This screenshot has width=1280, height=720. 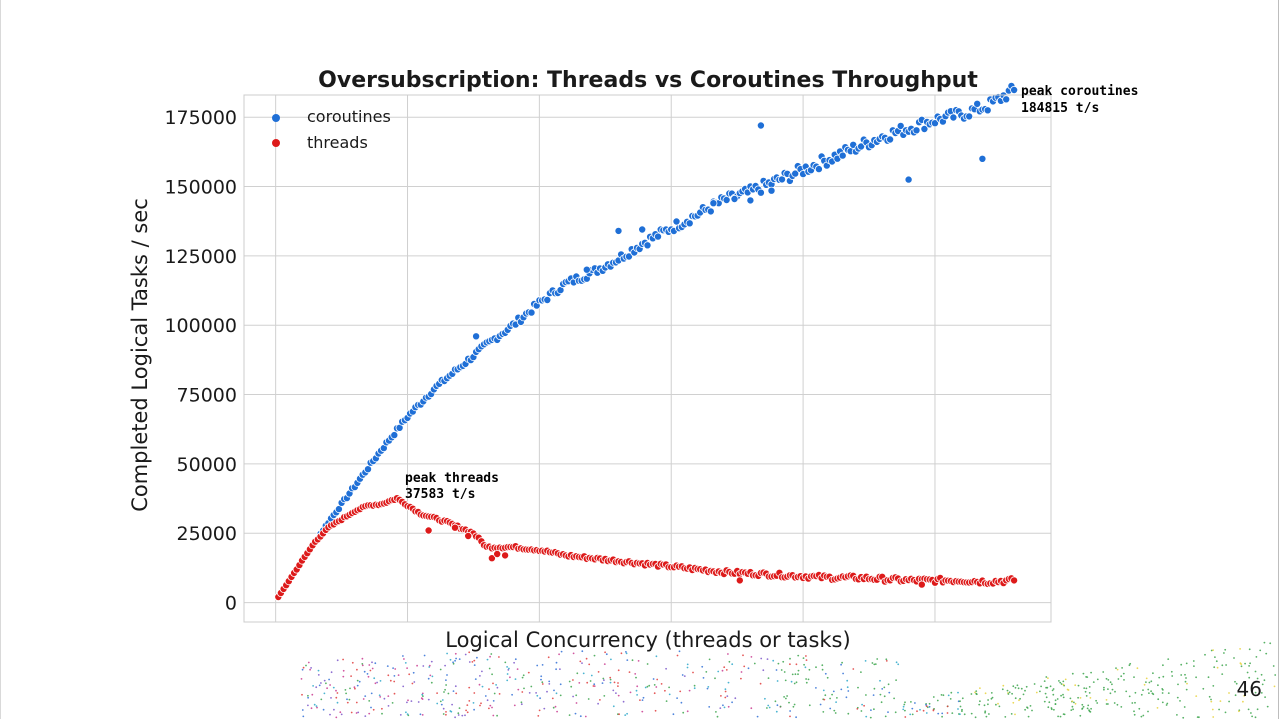 What do you see at coordinates (921, 584) in the screenshot?
I see `threads-outlier-point` at bounding box center [921, 584].